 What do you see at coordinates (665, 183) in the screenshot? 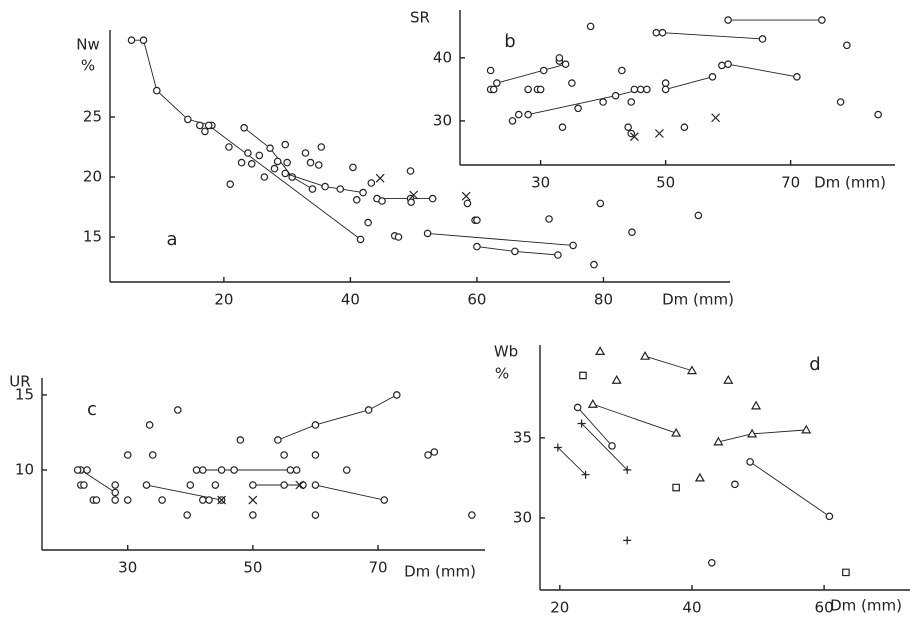
I see `x-tick-label: 50` at bounding box center [665, 183].